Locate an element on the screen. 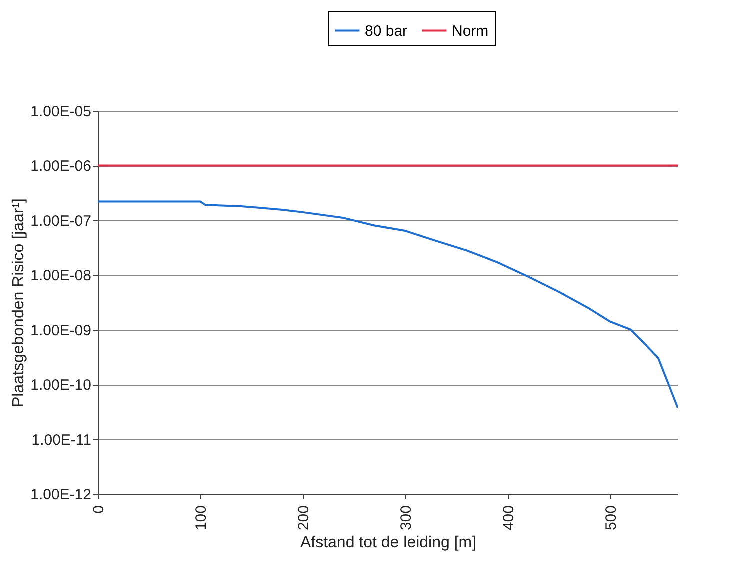 This screenshot has height=563, width=732. x-tick-label: 100 is located at coordinates (201, 518).